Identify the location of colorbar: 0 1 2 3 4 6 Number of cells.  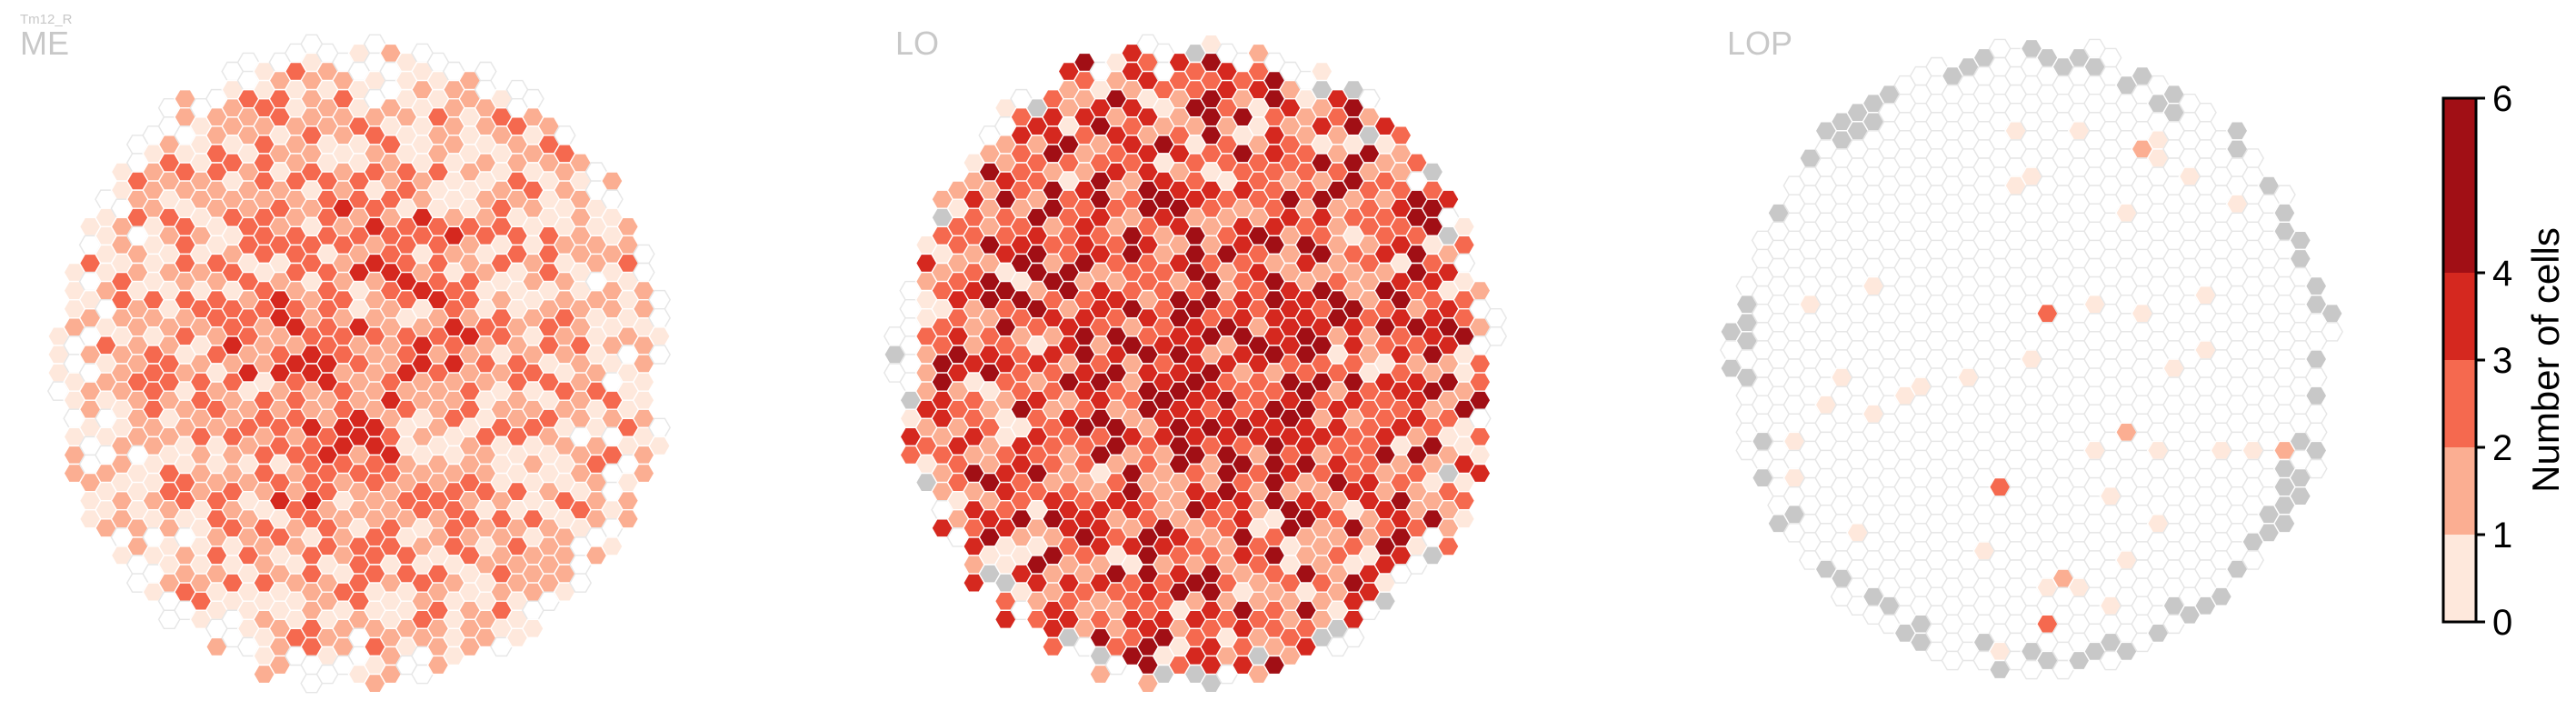
(2504, 361).